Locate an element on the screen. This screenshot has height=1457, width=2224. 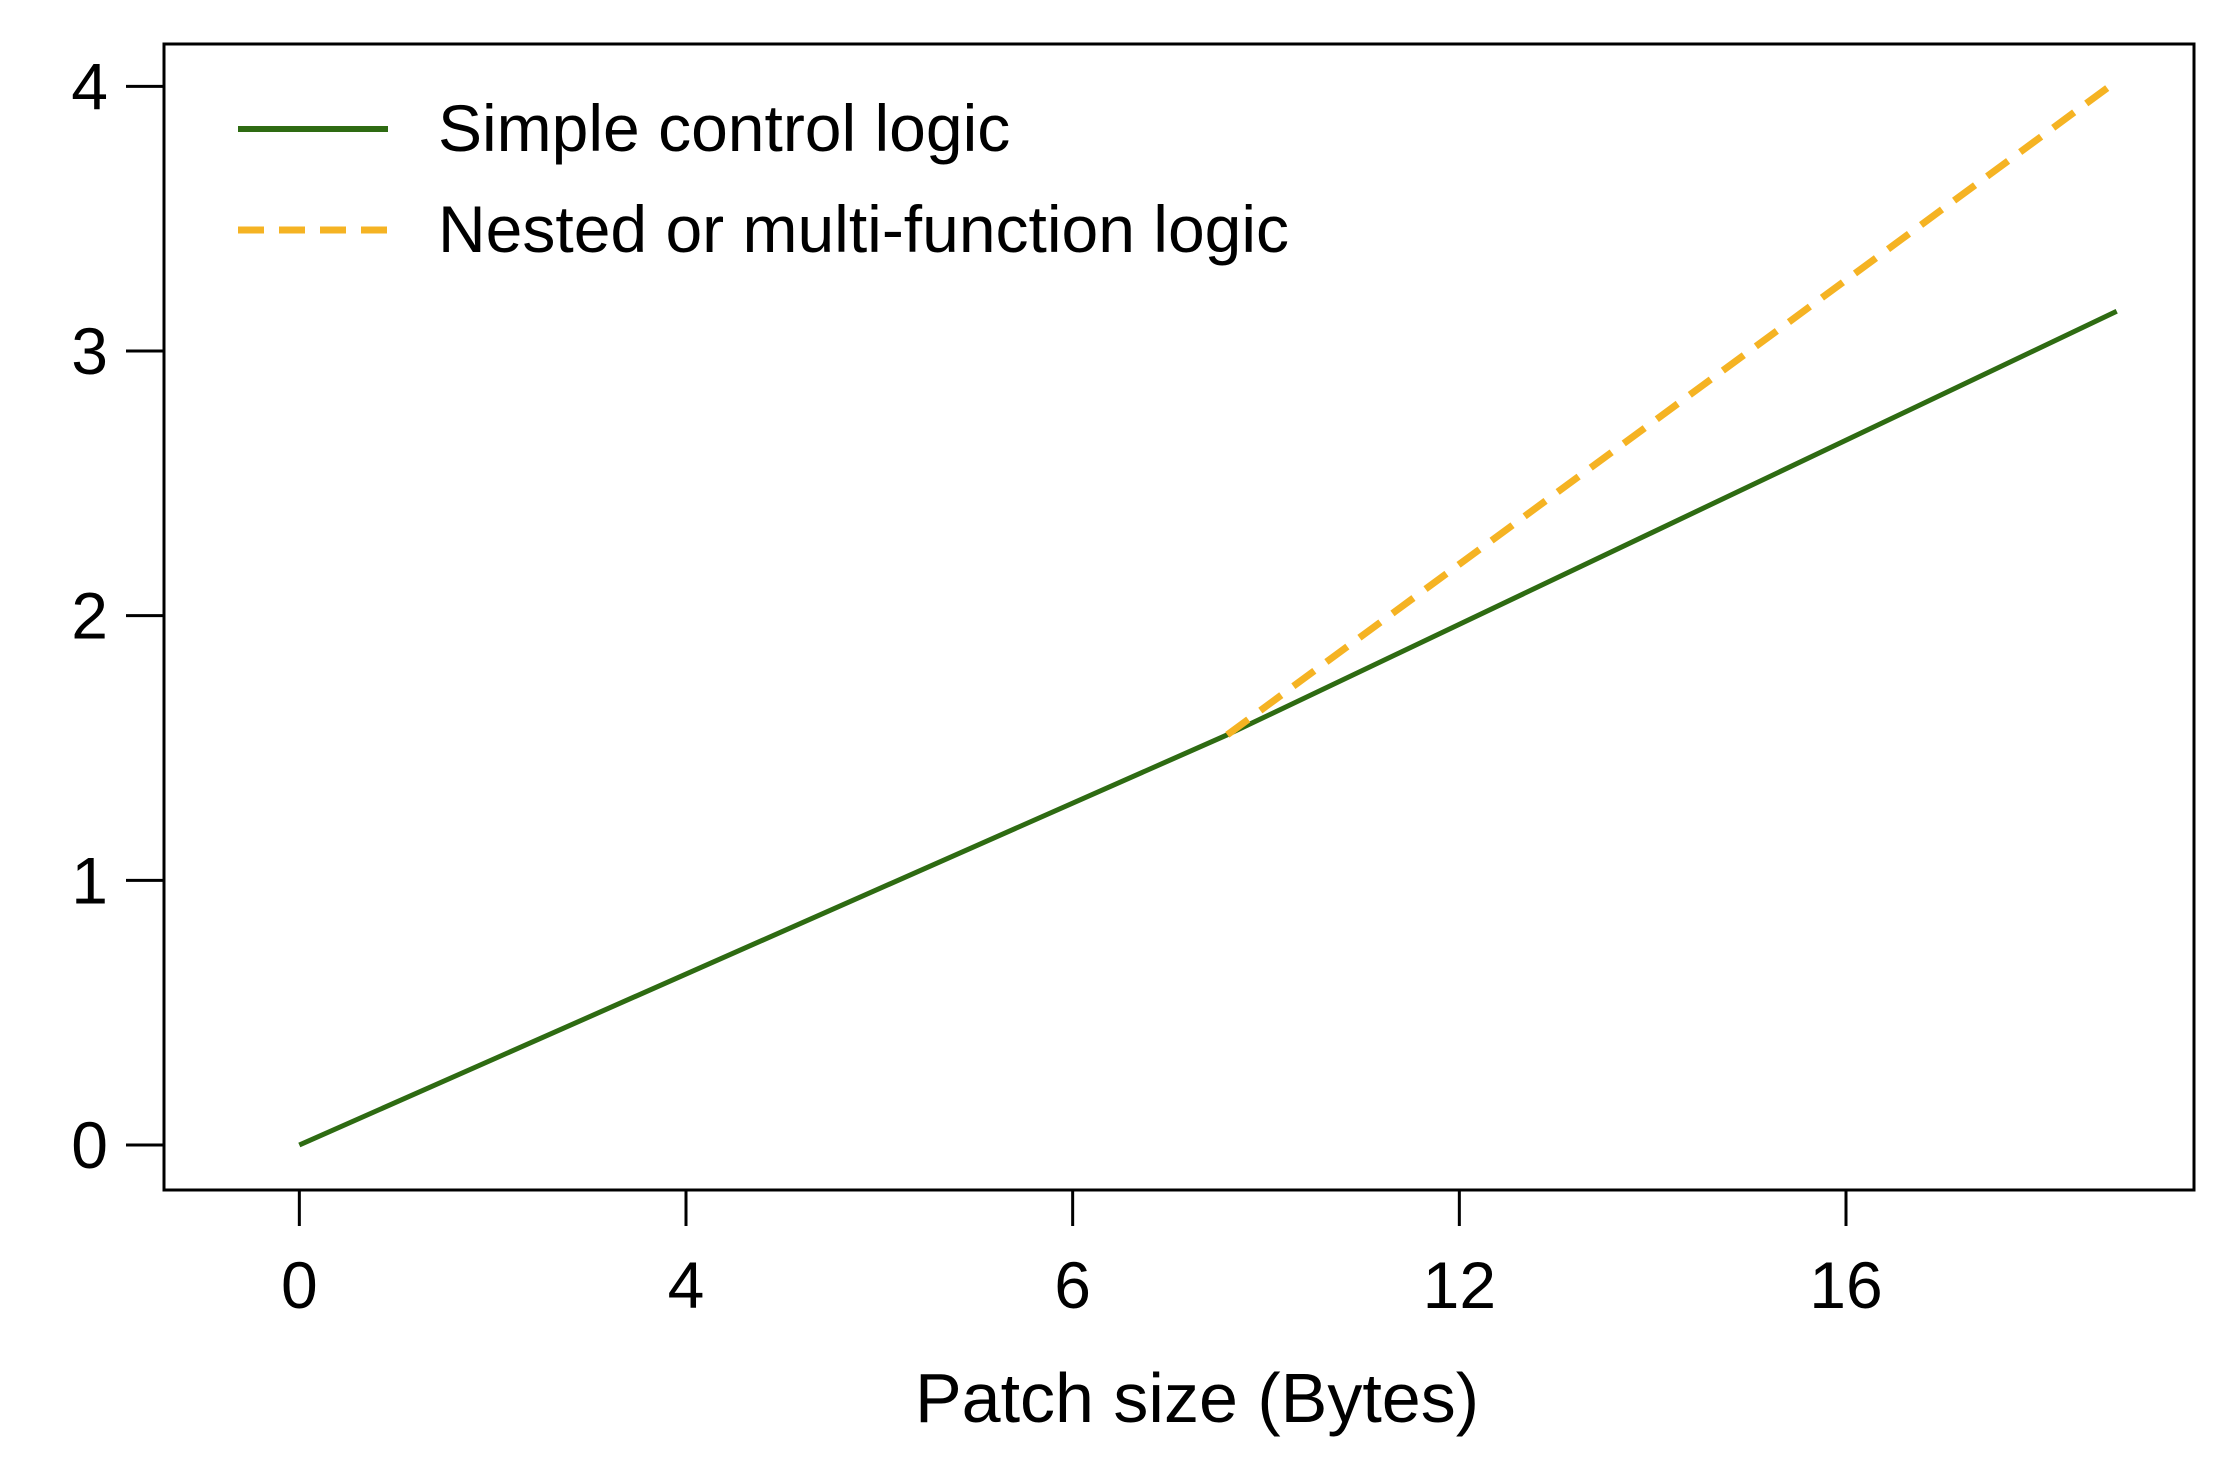
y-tick-label: 1 is located at coordinates (89, 880).